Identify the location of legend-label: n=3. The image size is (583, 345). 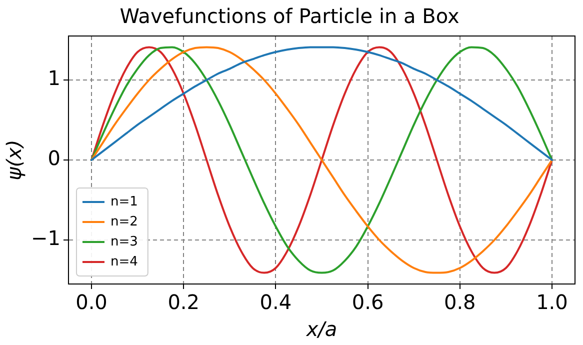
(124, 242).